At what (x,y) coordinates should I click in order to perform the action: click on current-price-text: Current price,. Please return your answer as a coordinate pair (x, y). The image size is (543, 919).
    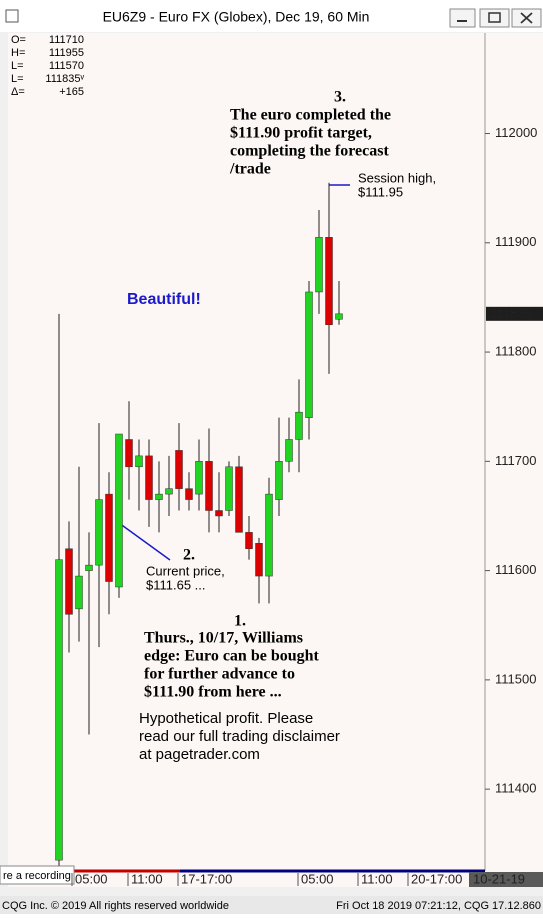
    Looking at the image, I should click on (185, 570).